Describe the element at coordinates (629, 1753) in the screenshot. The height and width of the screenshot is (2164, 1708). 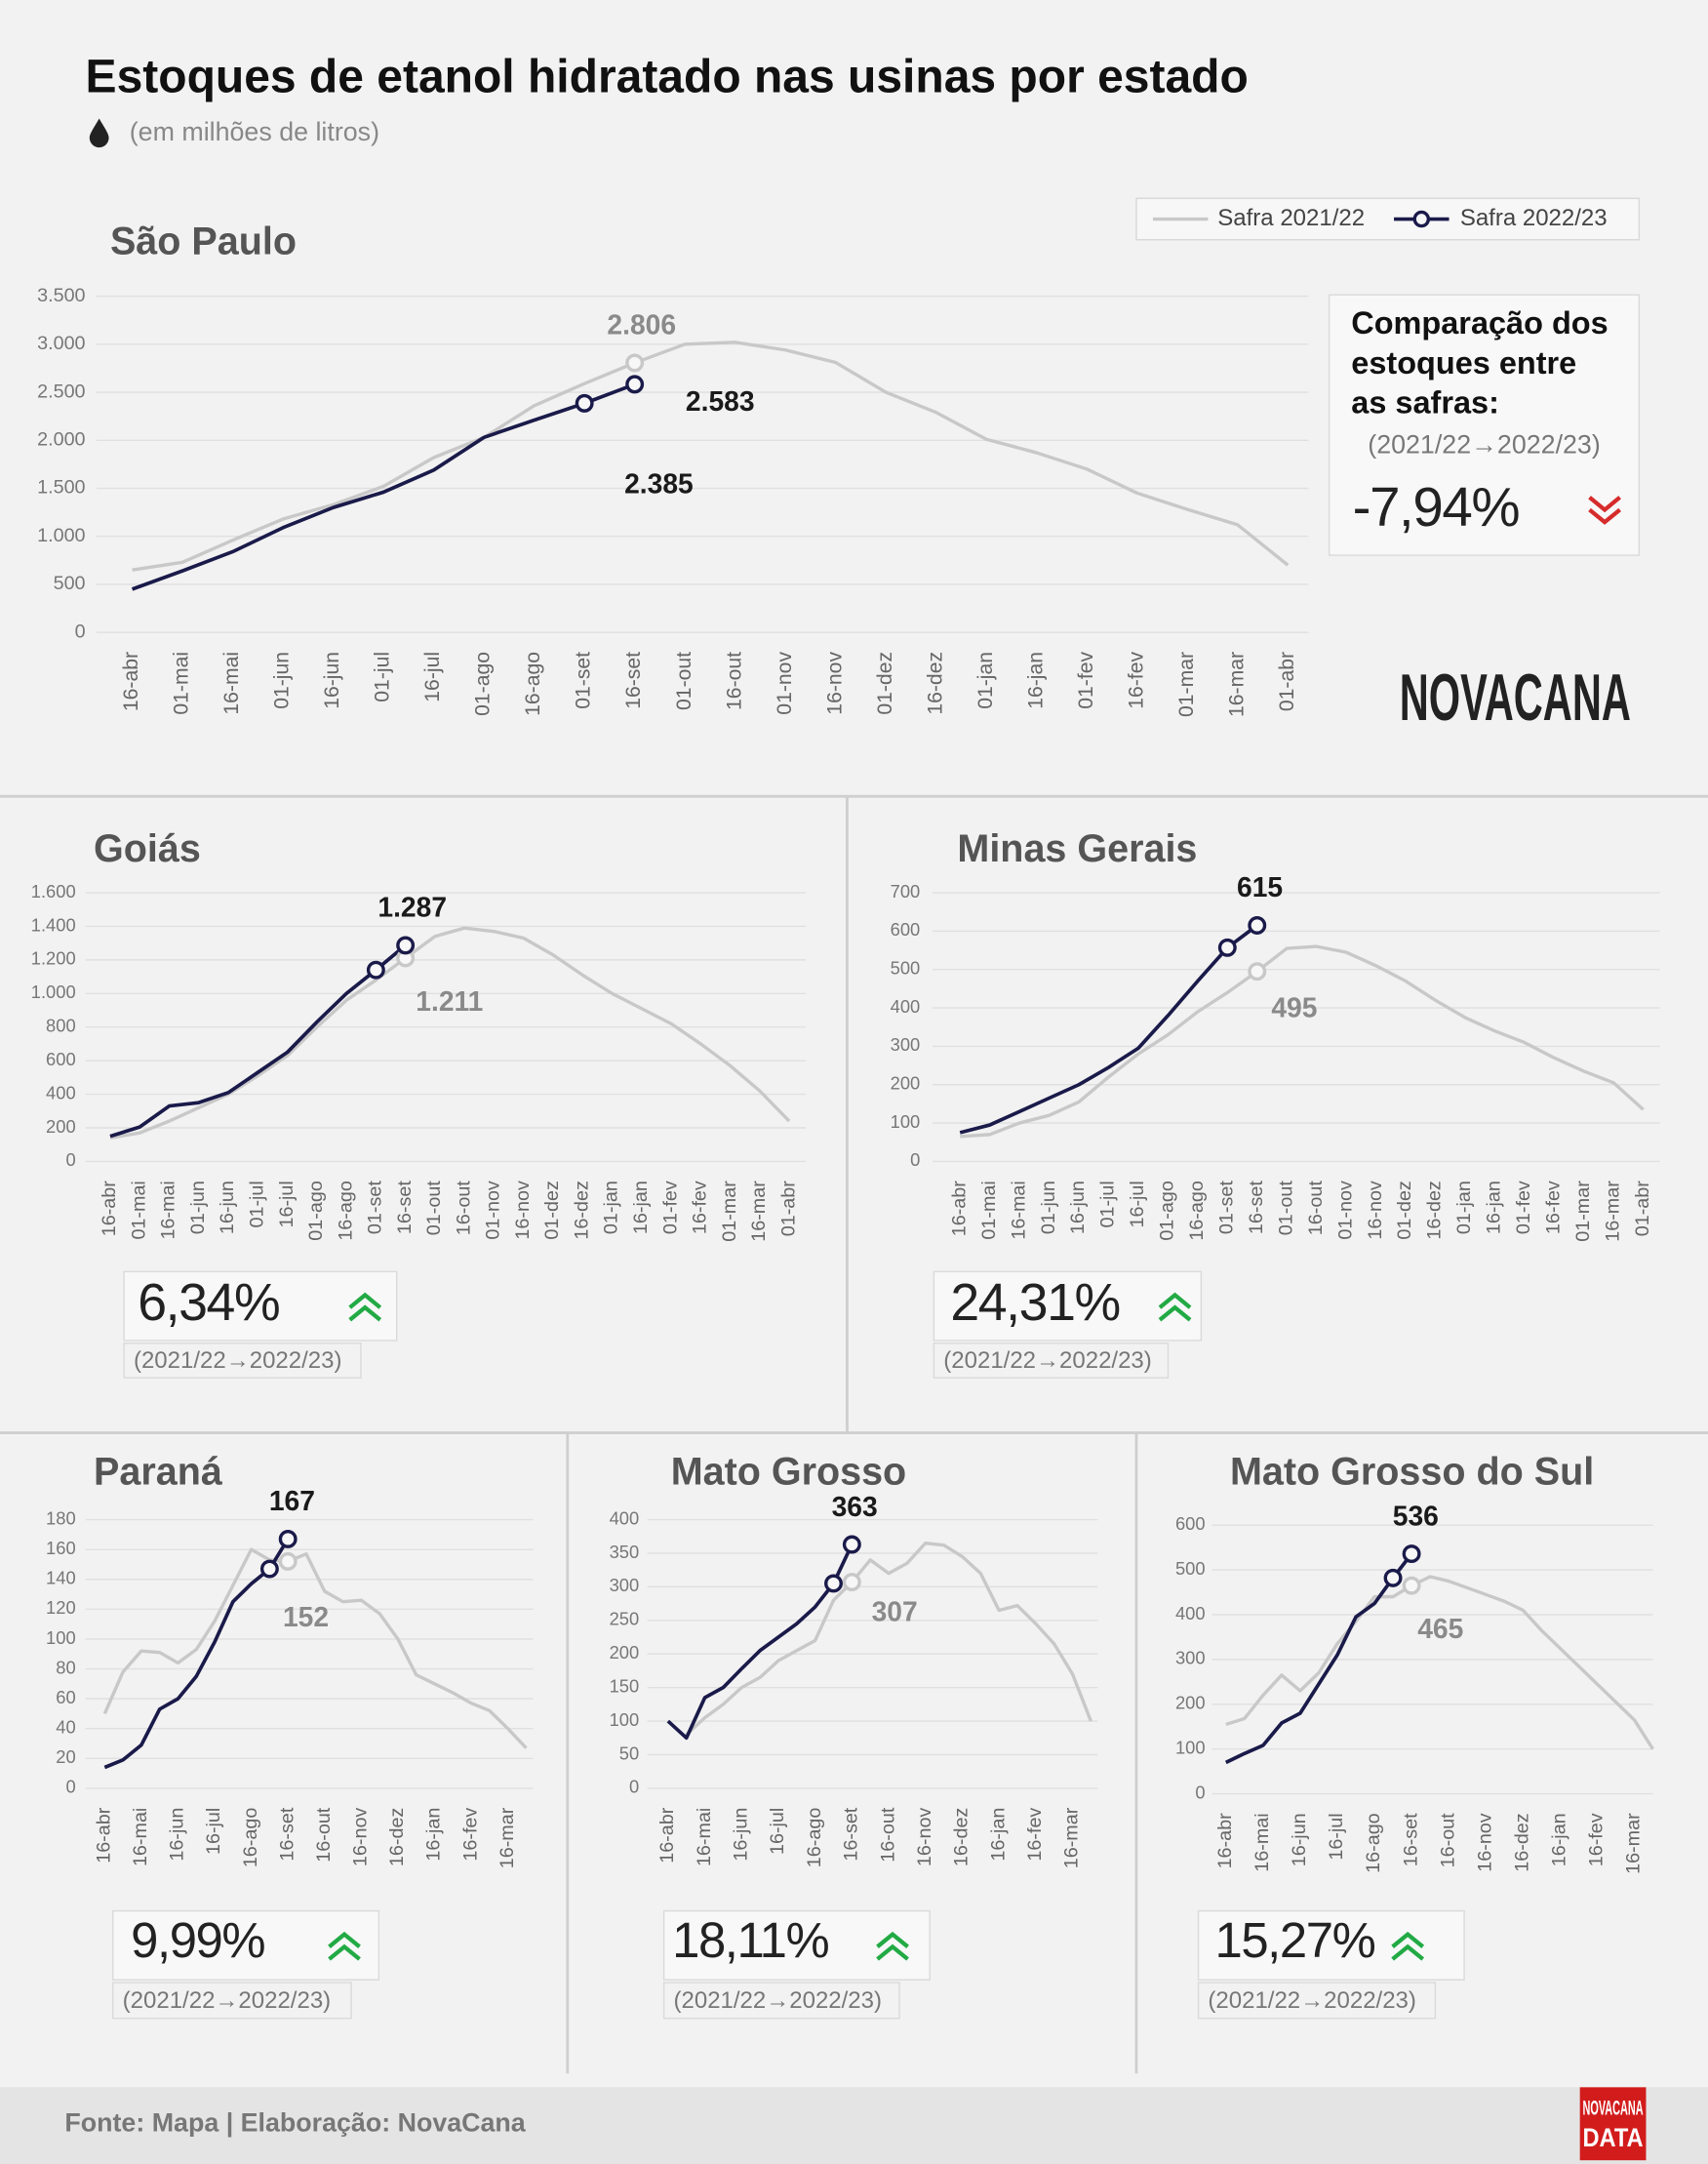
I see `y-tick-label: 50` at that location.